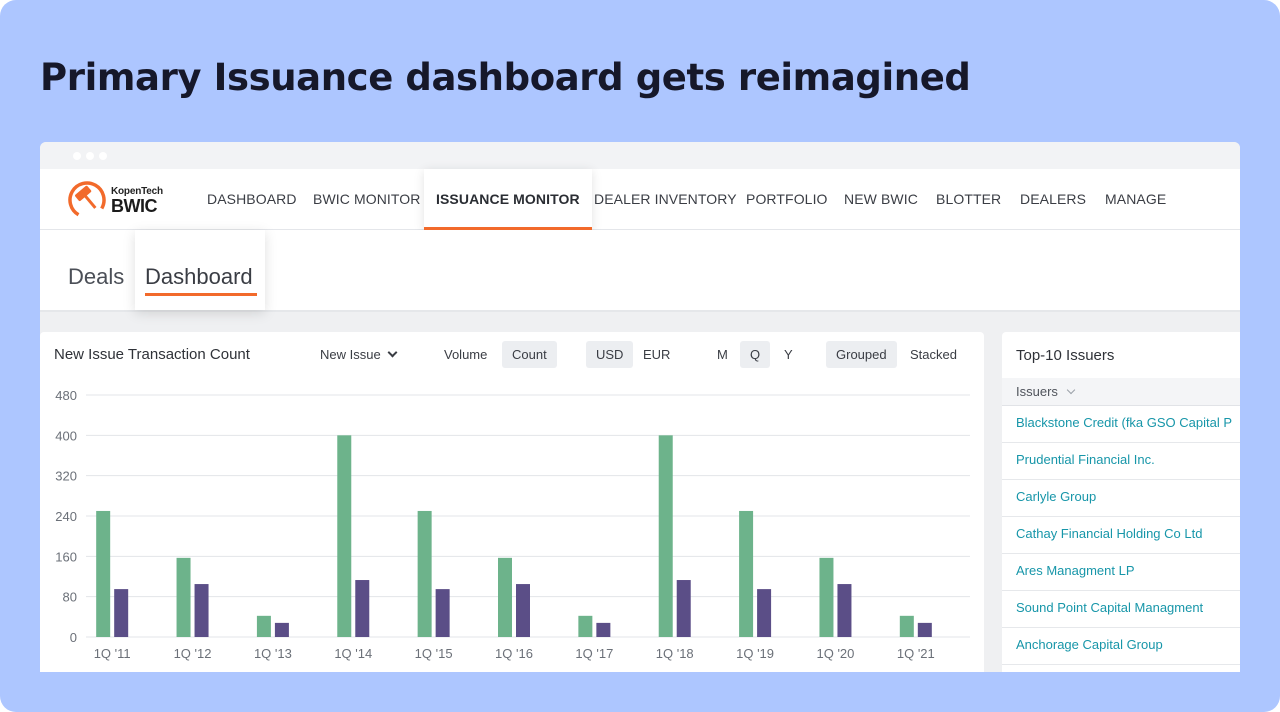  I want to click on issuer-row: Carlyle Group, so click(1121, 498).